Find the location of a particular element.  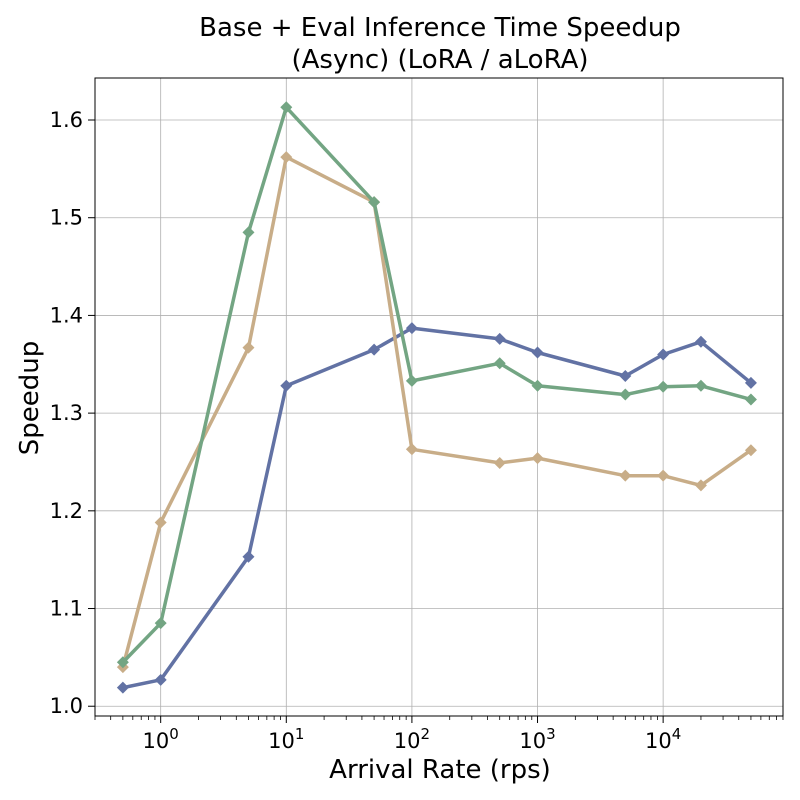

y-tick-label: 1.6 is located at coordinates (66, 120).